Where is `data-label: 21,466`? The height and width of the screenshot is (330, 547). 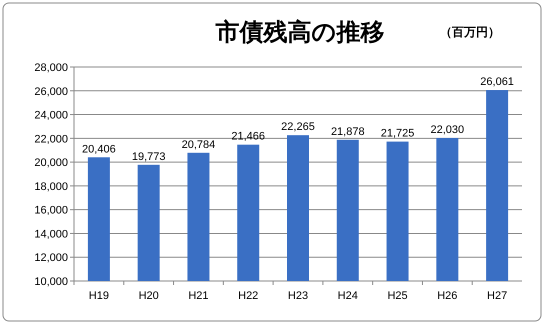 data-label: 21,466 is located at coordinates (248, 136).